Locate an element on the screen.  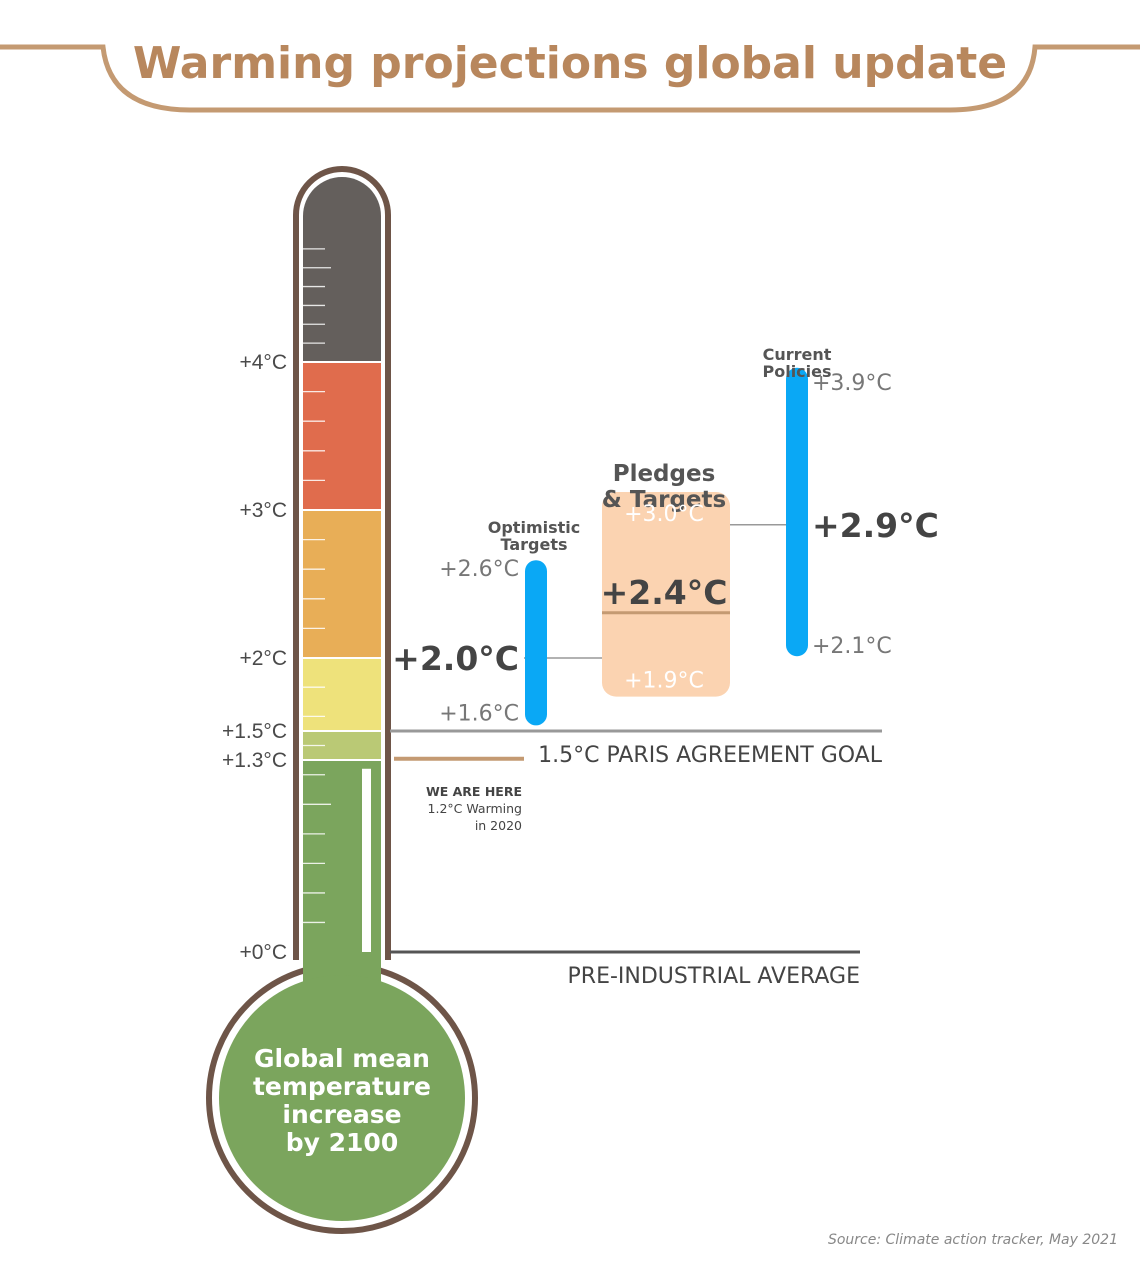
thermometer-bulb is located at coordinates (342, 1098).